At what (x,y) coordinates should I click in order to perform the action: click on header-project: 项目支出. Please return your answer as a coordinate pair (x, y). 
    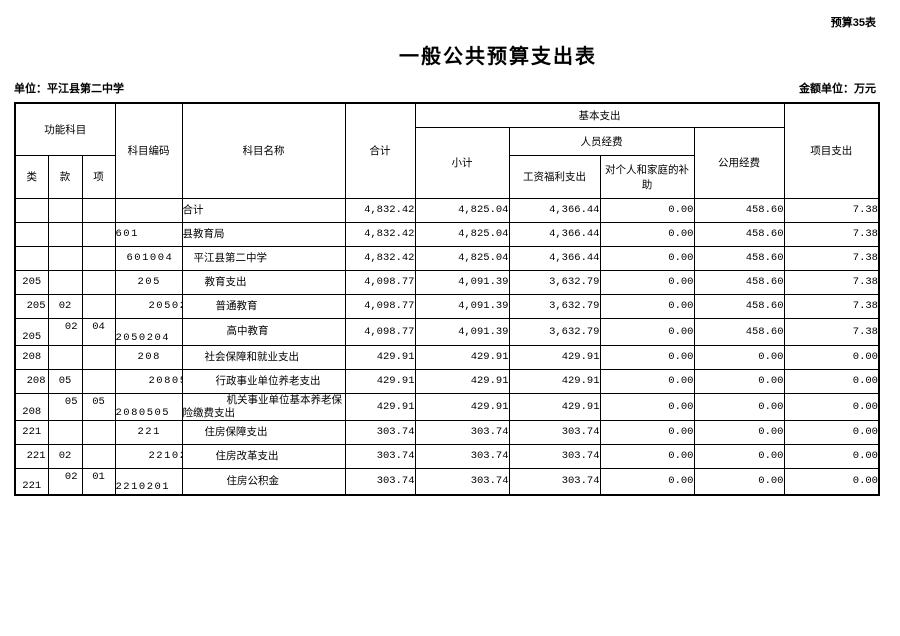
    Looking at the image, I should click on (831, 150).